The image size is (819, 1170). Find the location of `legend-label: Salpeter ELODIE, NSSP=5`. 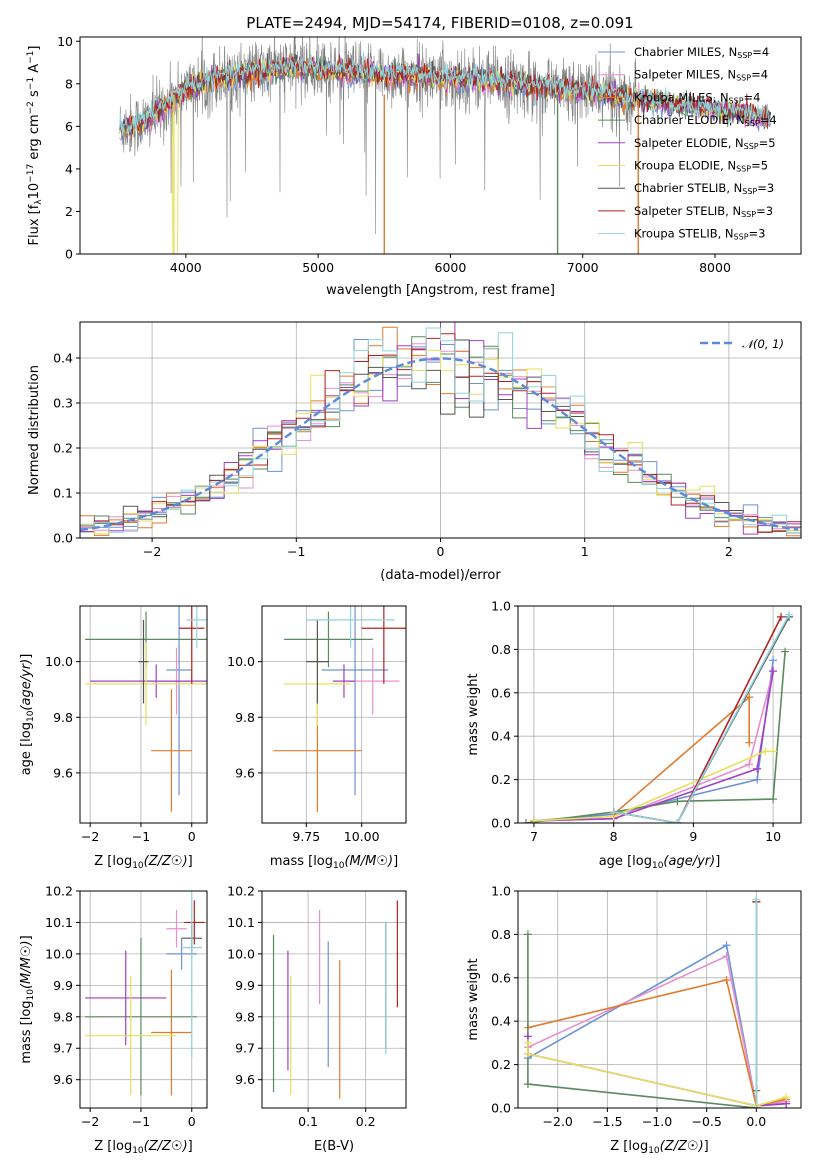

legend-label: Salpeter ELODIE, NSSP=5 is located at coordinates (705, 143).